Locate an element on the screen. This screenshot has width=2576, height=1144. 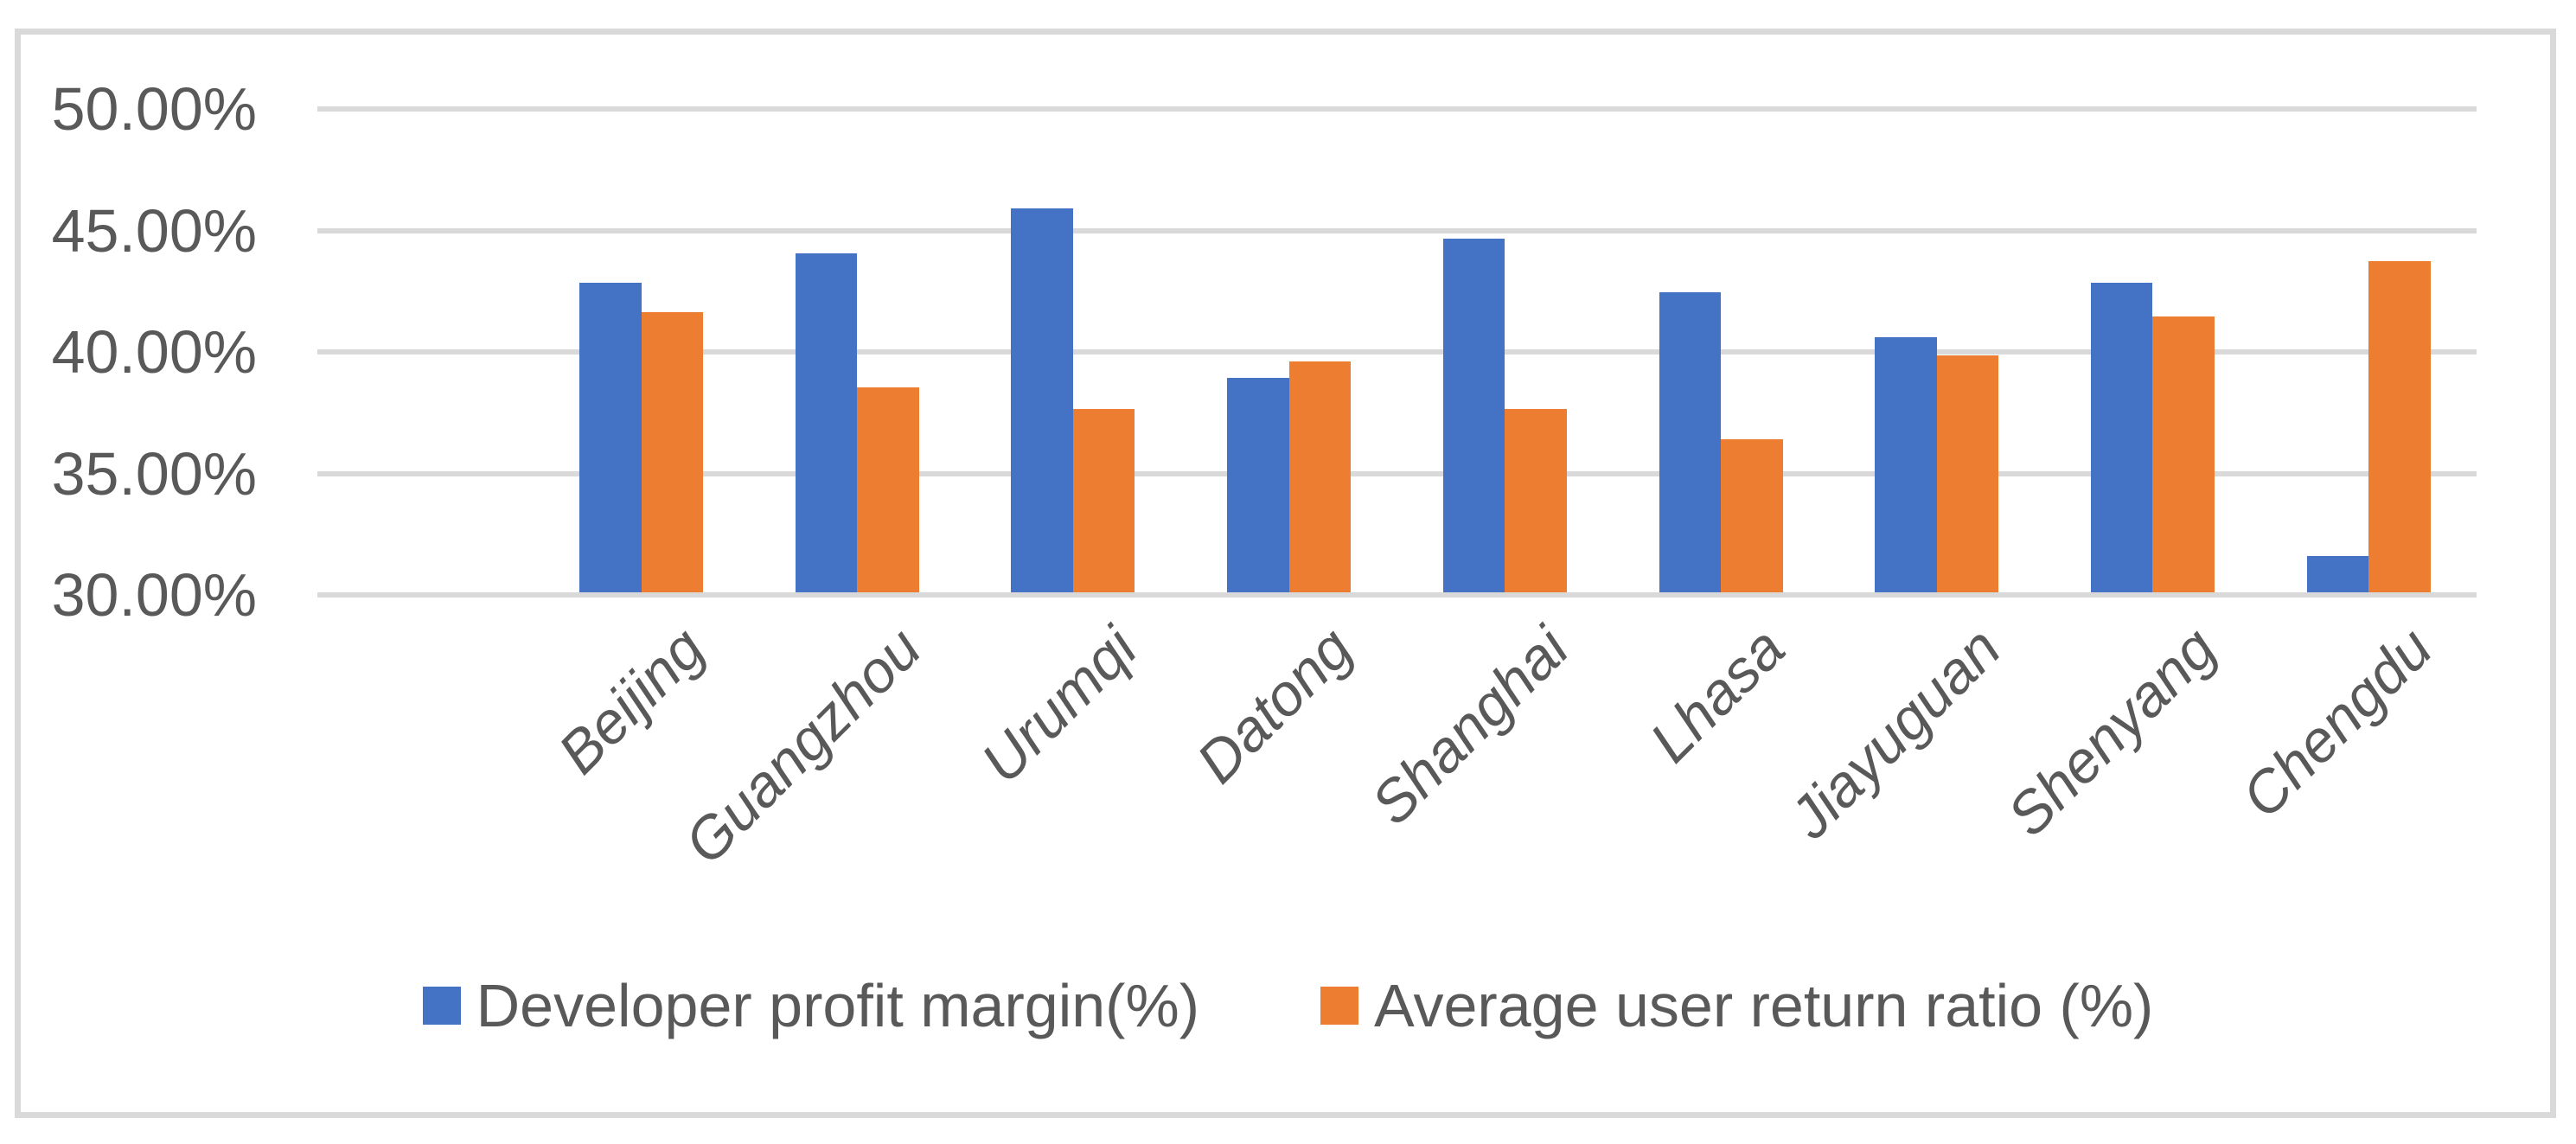
x-axis-label: Beijing is located at coordinates (632, 701).